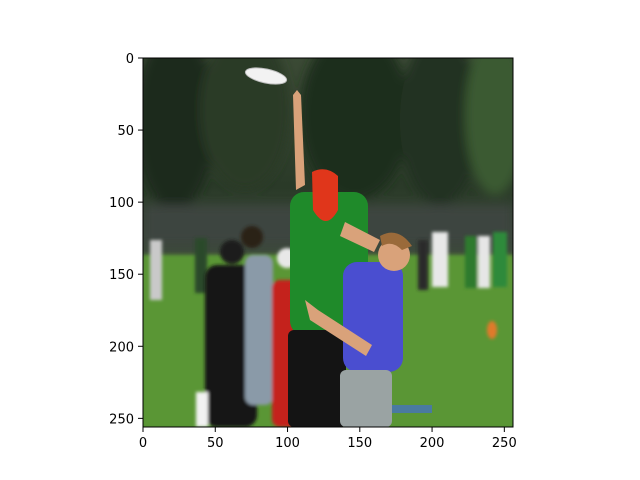 The height and width of the screenshot is (480, 640). What do you see at coordinates (359, 443) in the screenshot?
I see `x-tick-label: 150` at bounding box center [359, 443].